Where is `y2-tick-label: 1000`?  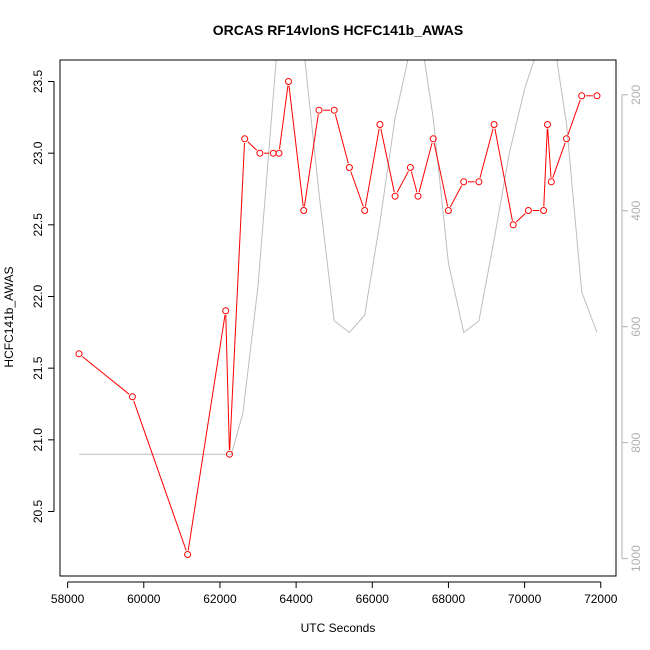
y2-tick-label: 1000 is located at coordinates (636, 558).